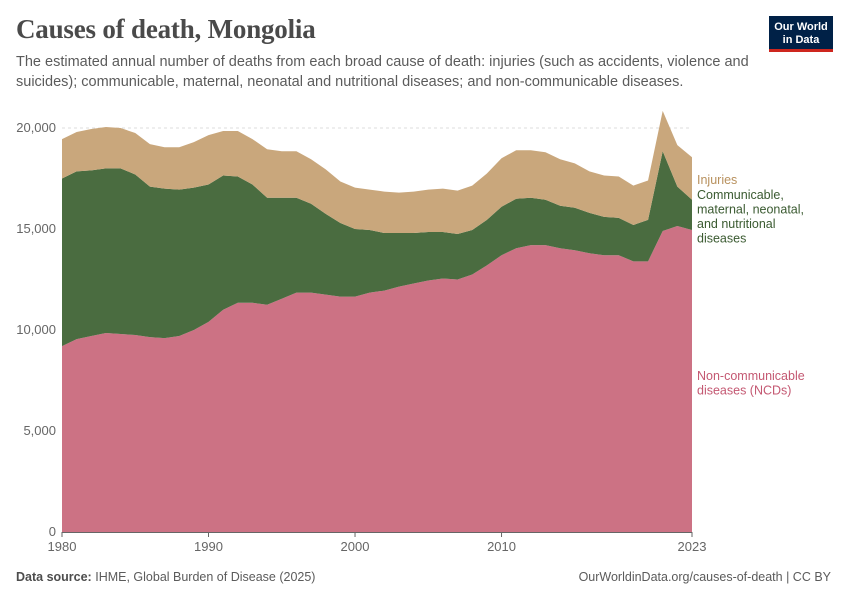  I want to click on label-ncd-line: Non-communicable, so click(751, 376).